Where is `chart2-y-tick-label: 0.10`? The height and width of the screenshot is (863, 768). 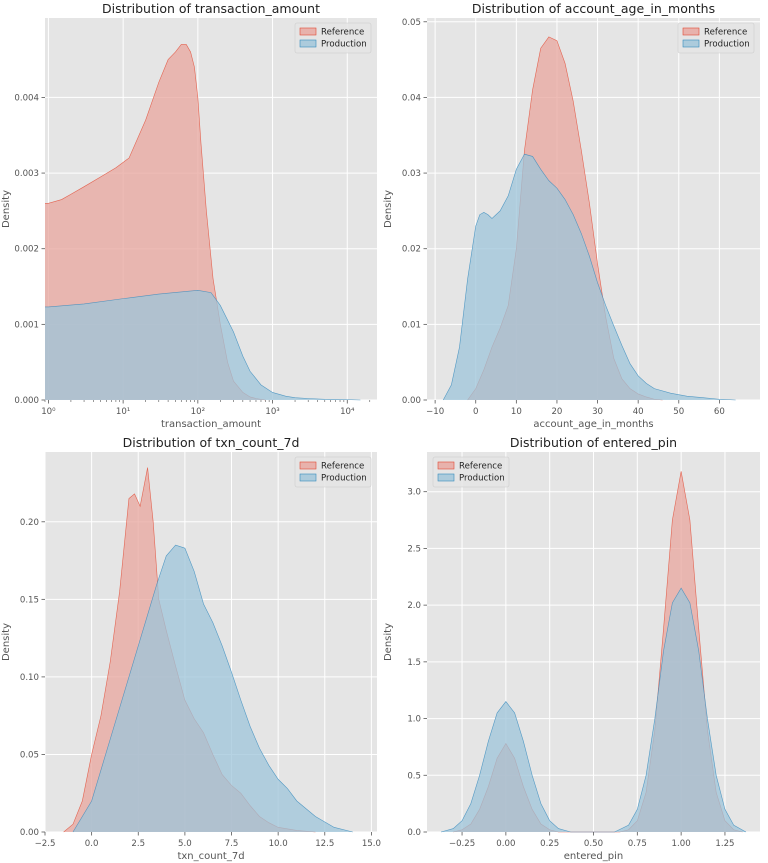 chart2-y-tick-label: 0.10 is located at coordinates (29, 678).